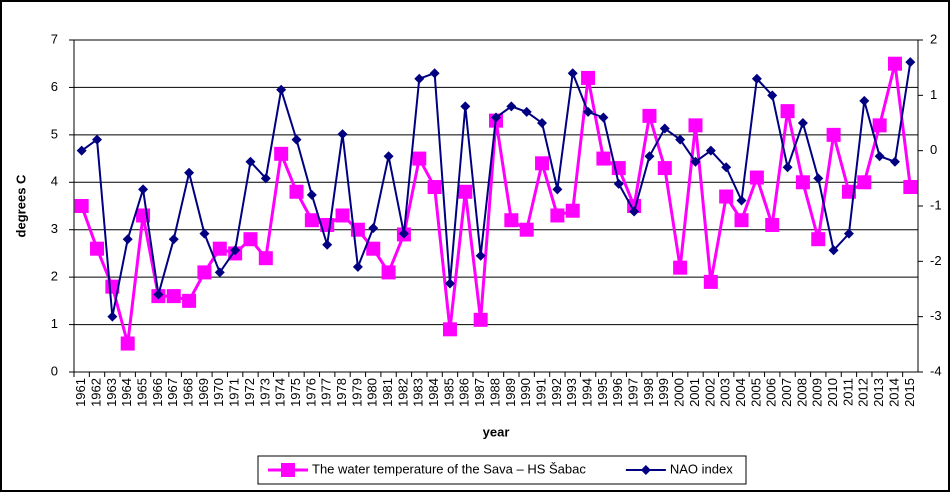  I want to click on x-tick-label: 2008, so click(801, 392).